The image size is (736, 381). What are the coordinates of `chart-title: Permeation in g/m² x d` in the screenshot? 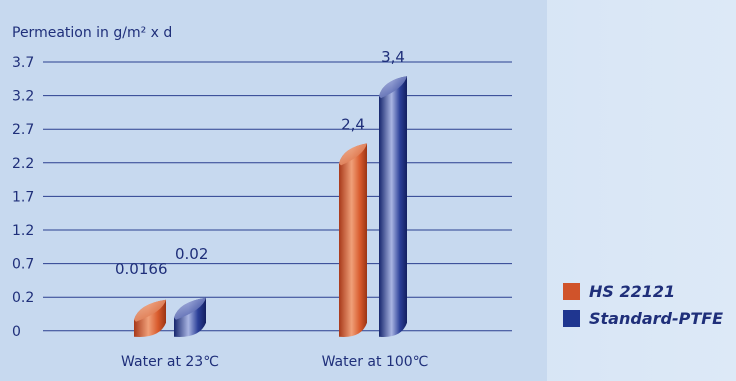 It's located at (92, 33).